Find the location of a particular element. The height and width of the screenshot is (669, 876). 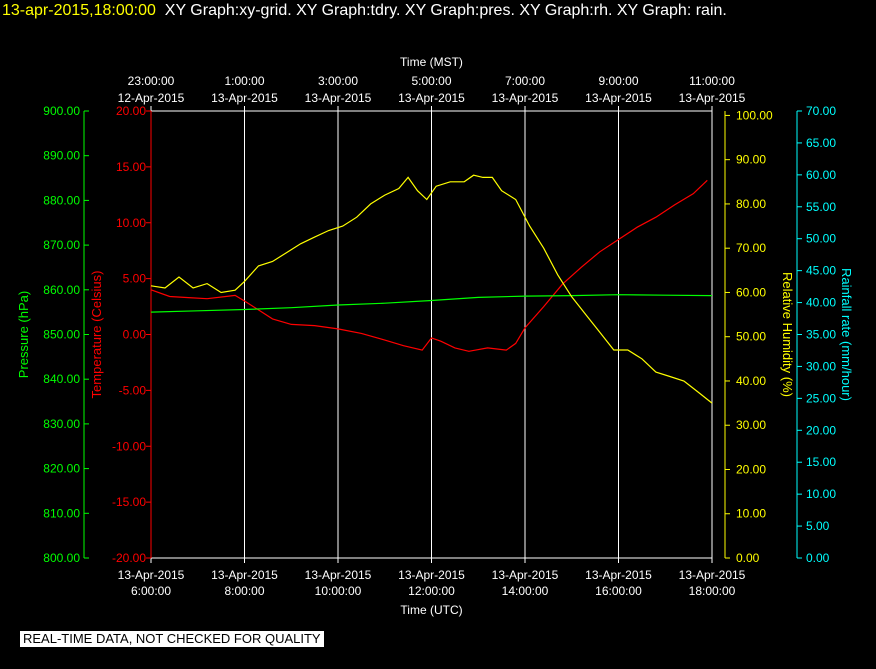

x-tick-label-mst-time: 23:00:00 is located at coordinates (151, 81).